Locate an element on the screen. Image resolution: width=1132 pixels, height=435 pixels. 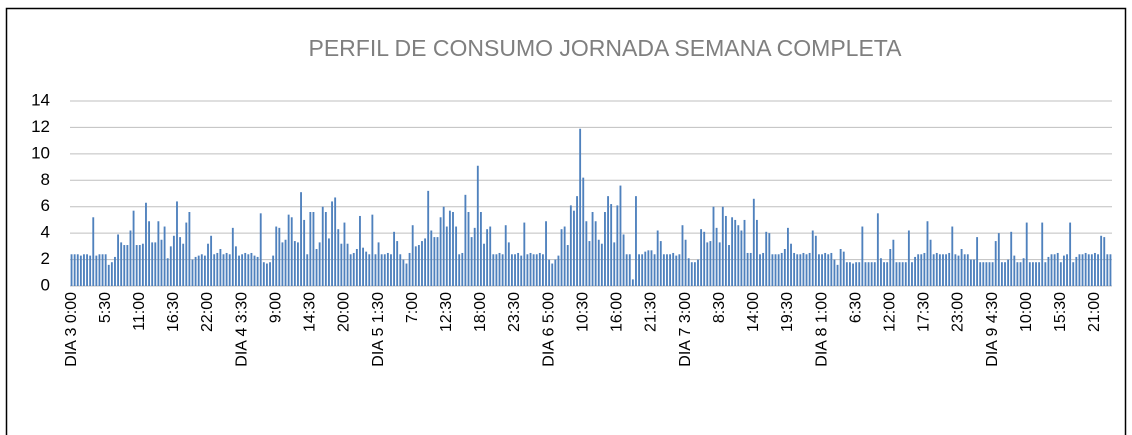
x-tick-label: 14:00 is located at coordinates (753, 312).